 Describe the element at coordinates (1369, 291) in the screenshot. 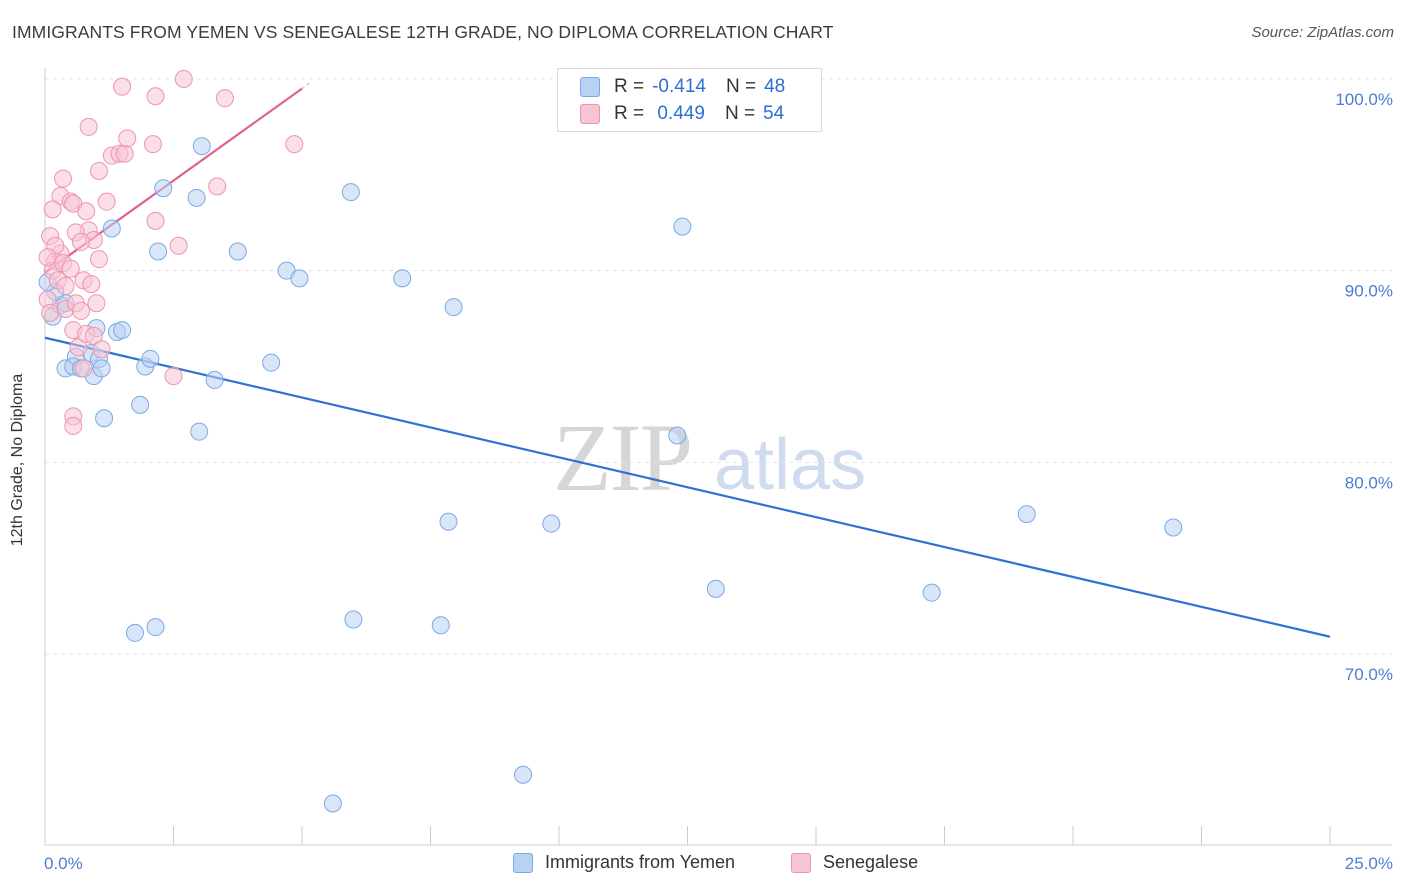

I see `y-tick-label: 90.0%` at that location.